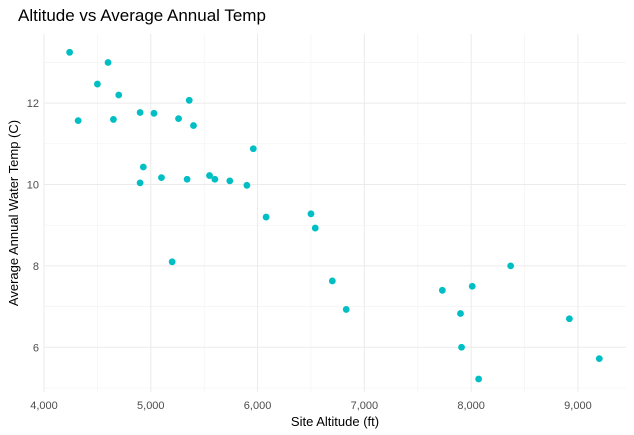  What do you see at coordinates (36, 348) in the screenshot?
I see `y-tick-label: 6` at bounding box center [36, 348].